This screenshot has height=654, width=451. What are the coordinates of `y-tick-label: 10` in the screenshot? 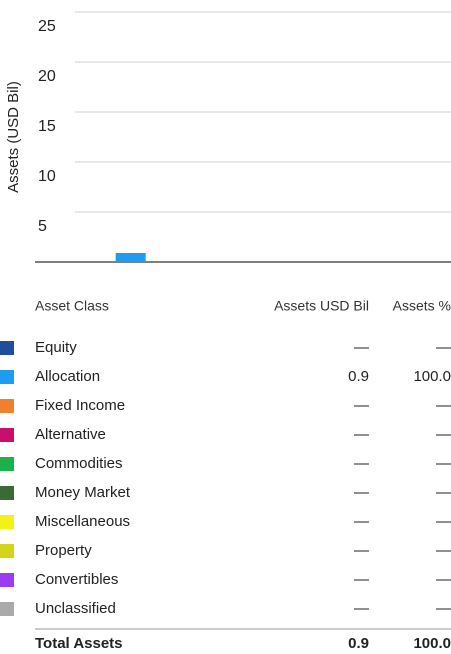 It's located at (47, 176).